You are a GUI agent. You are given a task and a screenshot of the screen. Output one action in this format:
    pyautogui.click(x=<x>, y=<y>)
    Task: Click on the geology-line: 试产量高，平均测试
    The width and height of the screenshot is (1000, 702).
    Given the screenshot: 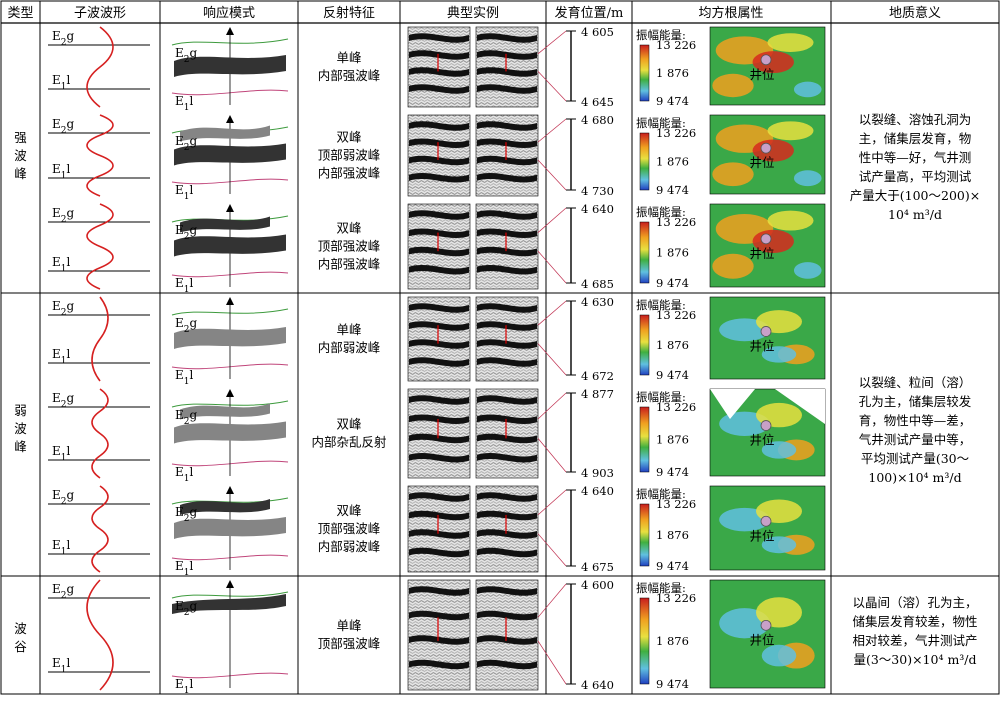 What is the action you would take?
    pyautogui.click(x=915, y=176)
    